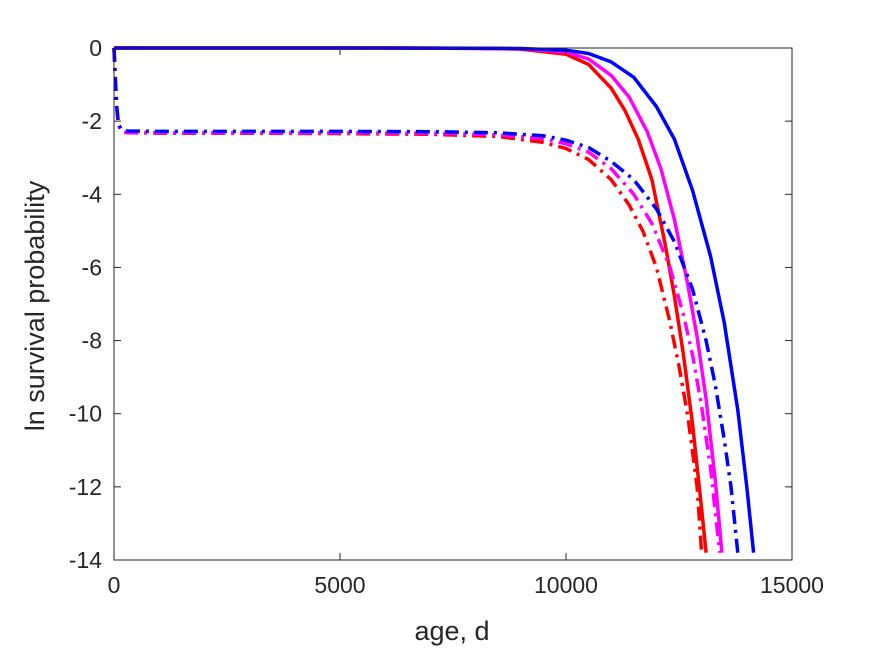  Describe the element at coordinates (792, 585) in the screenshot. I see `x-tick-label: 15000` at that location.